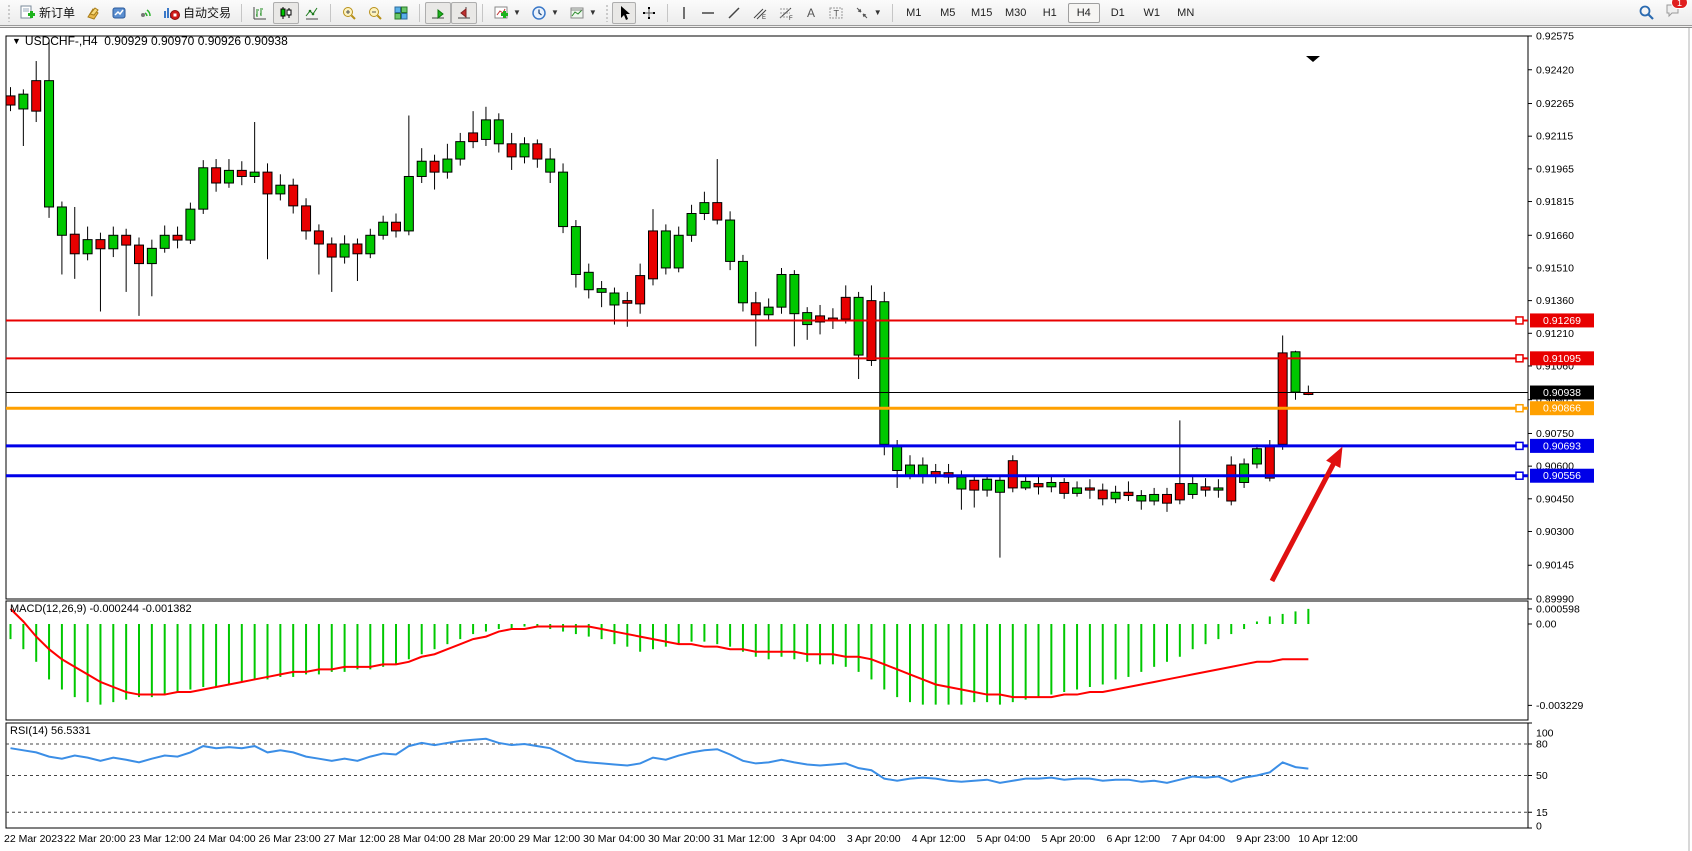 The width and height of the screenshot is (1692, 851). Describe the element at coordinates (507, 13) in the screenshot. I see `indicators-button: ▼` at that location.